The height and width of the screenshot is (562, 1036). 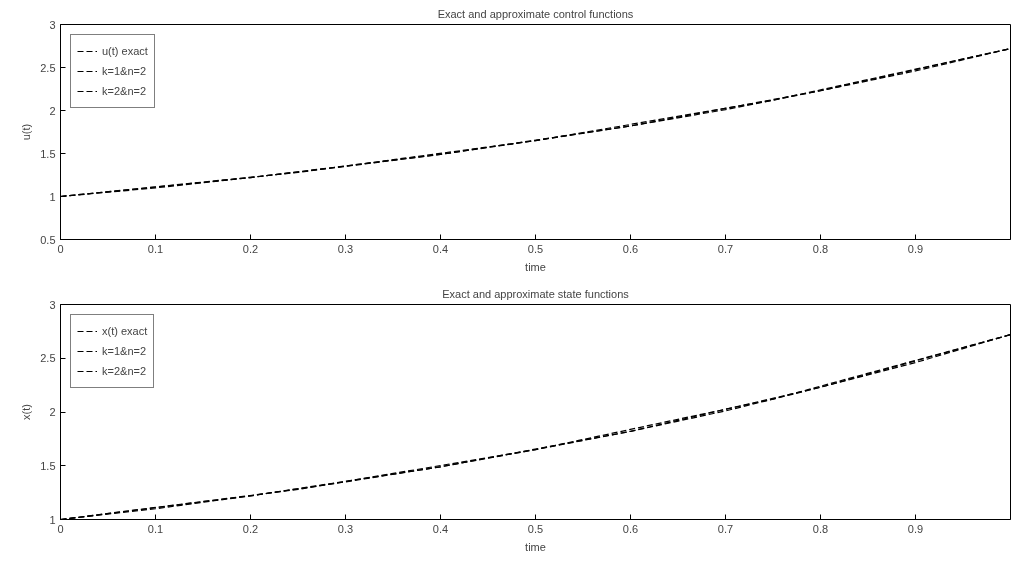 I want to click on chart-title: Exact and approximate control functions, so click(x=535, y=13).